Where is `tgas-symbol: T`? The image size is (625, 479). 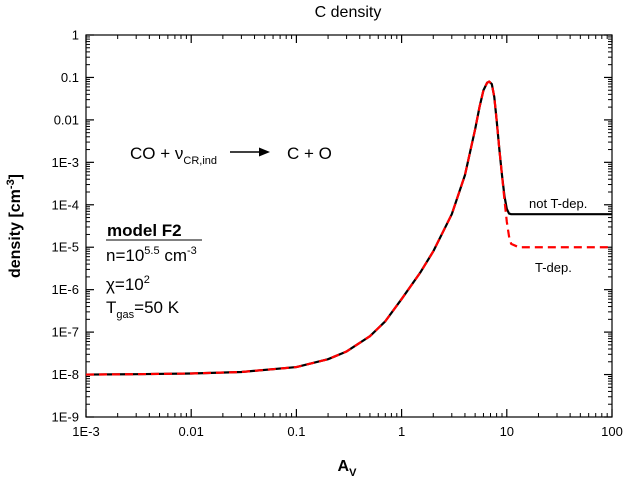 tgas-symbol: T is located at coordinates (111, 307).